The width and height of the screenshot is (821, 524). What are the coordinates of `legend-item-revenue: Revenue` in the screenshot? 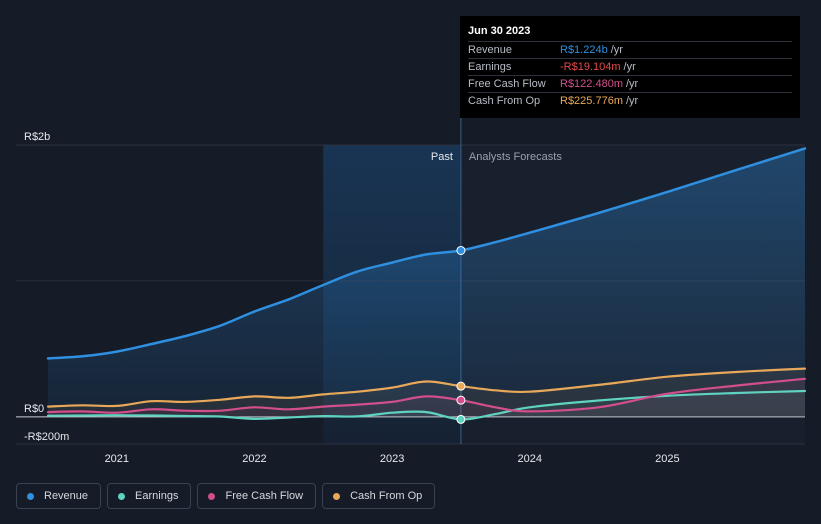 It's located at (59, 496).